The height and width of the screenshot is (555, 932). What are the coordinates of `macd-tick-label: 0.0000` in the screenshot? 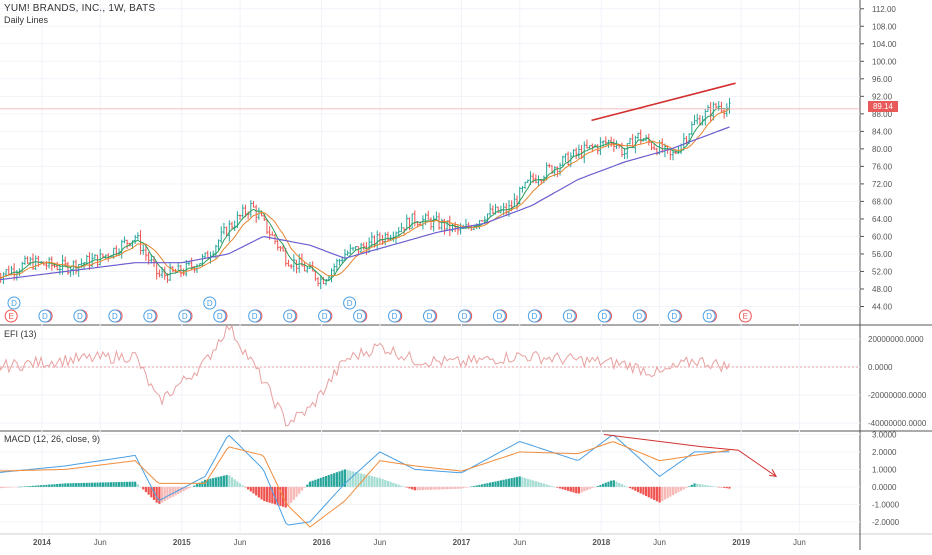 It's located at (884, 487).